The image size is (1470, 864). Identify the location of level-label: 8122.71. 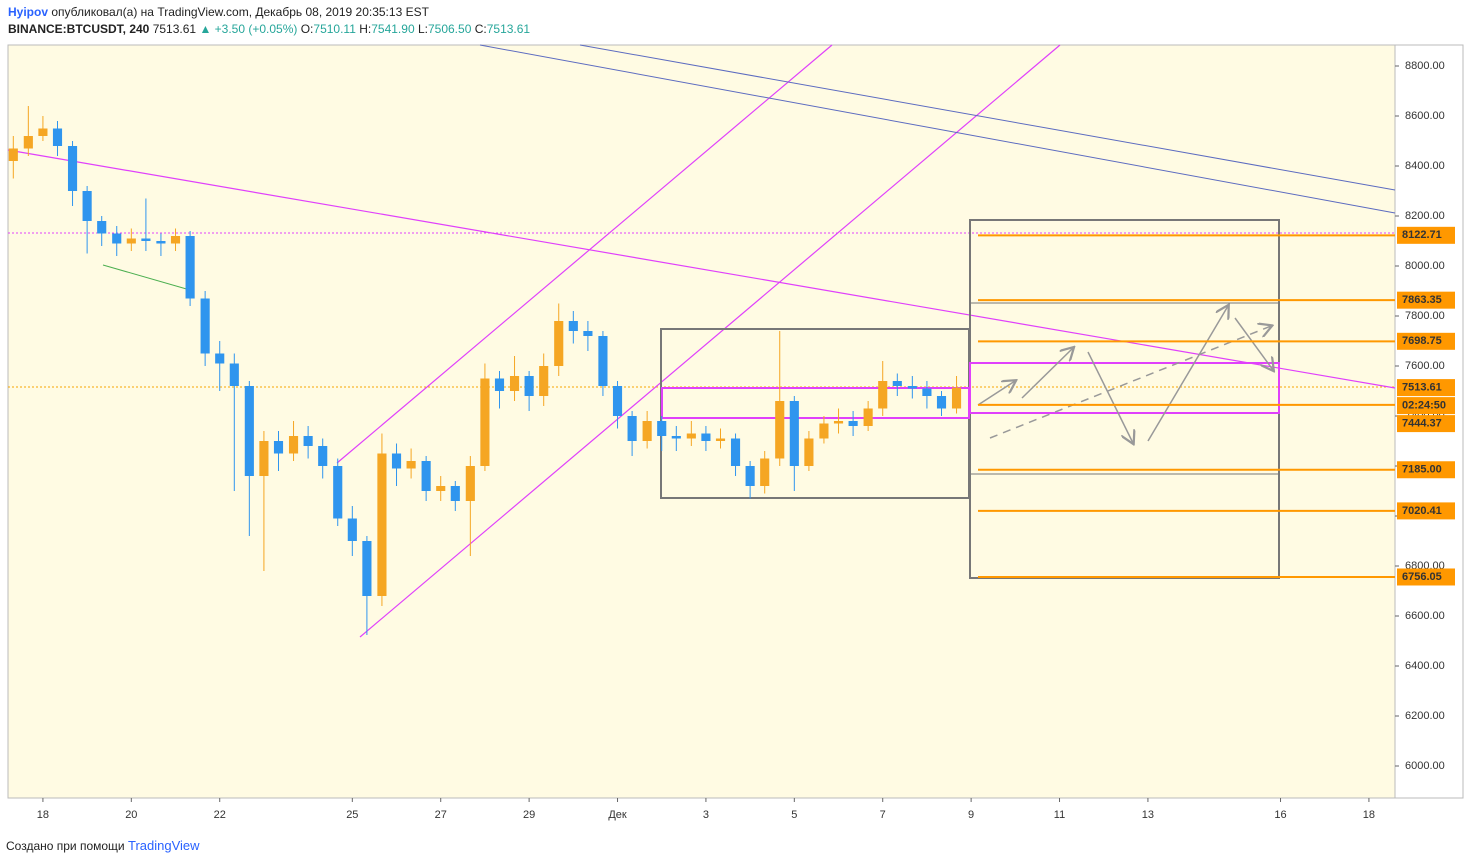
(1422, 235).